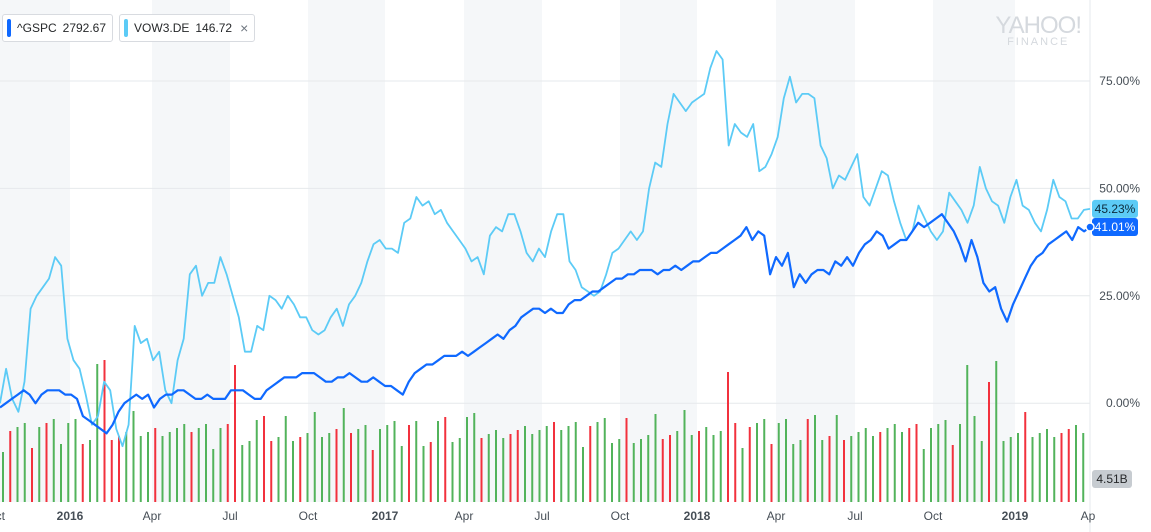 Image resolution: width=1151 pixels, height=532 pixels. Describe the element at coordinates (385, 516) in the screenshot. I see `x-tick-label: 2017` at that location.